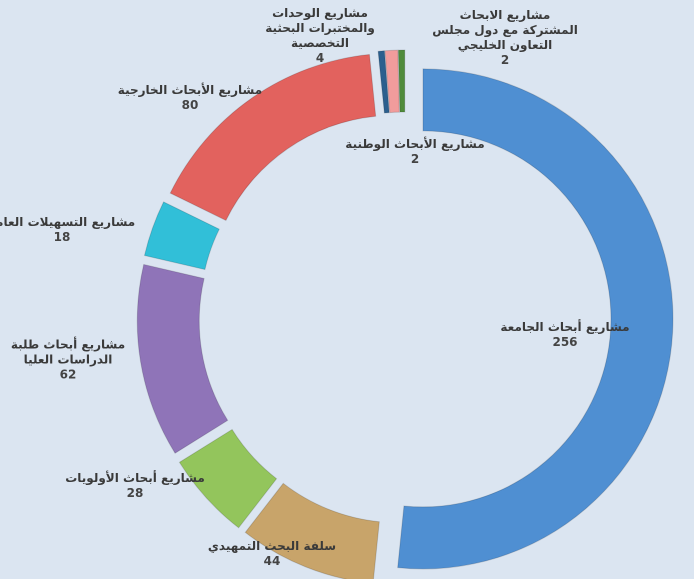 Image resolution: width=694 pixels, height=579 pixels. I want to click on category-name: مشاريع التسهيلات العامة, so click(68, 222).